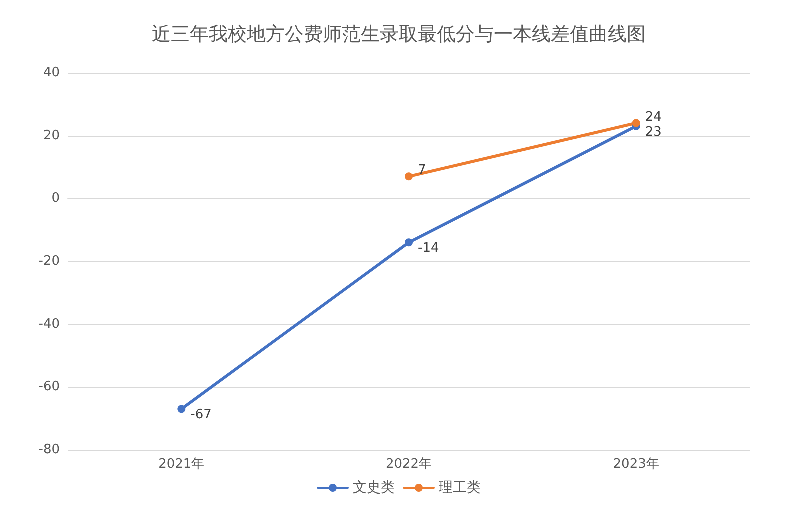 The image size is (798, 518). Describe the element at coordinates (399, 35) in the screenshot. I see `chart-title: 近三年我校地方公费师范生录取最低分与一本线差值曲线图` at that location.